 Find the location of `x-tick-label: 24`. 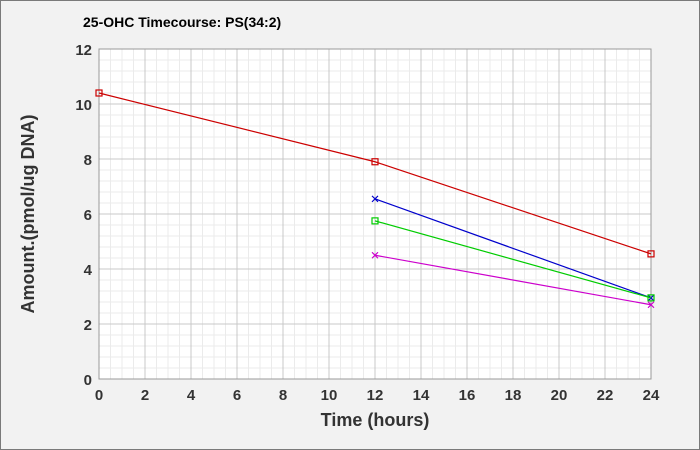

x-tick-label: 24 is located at coordinates (651, 395).